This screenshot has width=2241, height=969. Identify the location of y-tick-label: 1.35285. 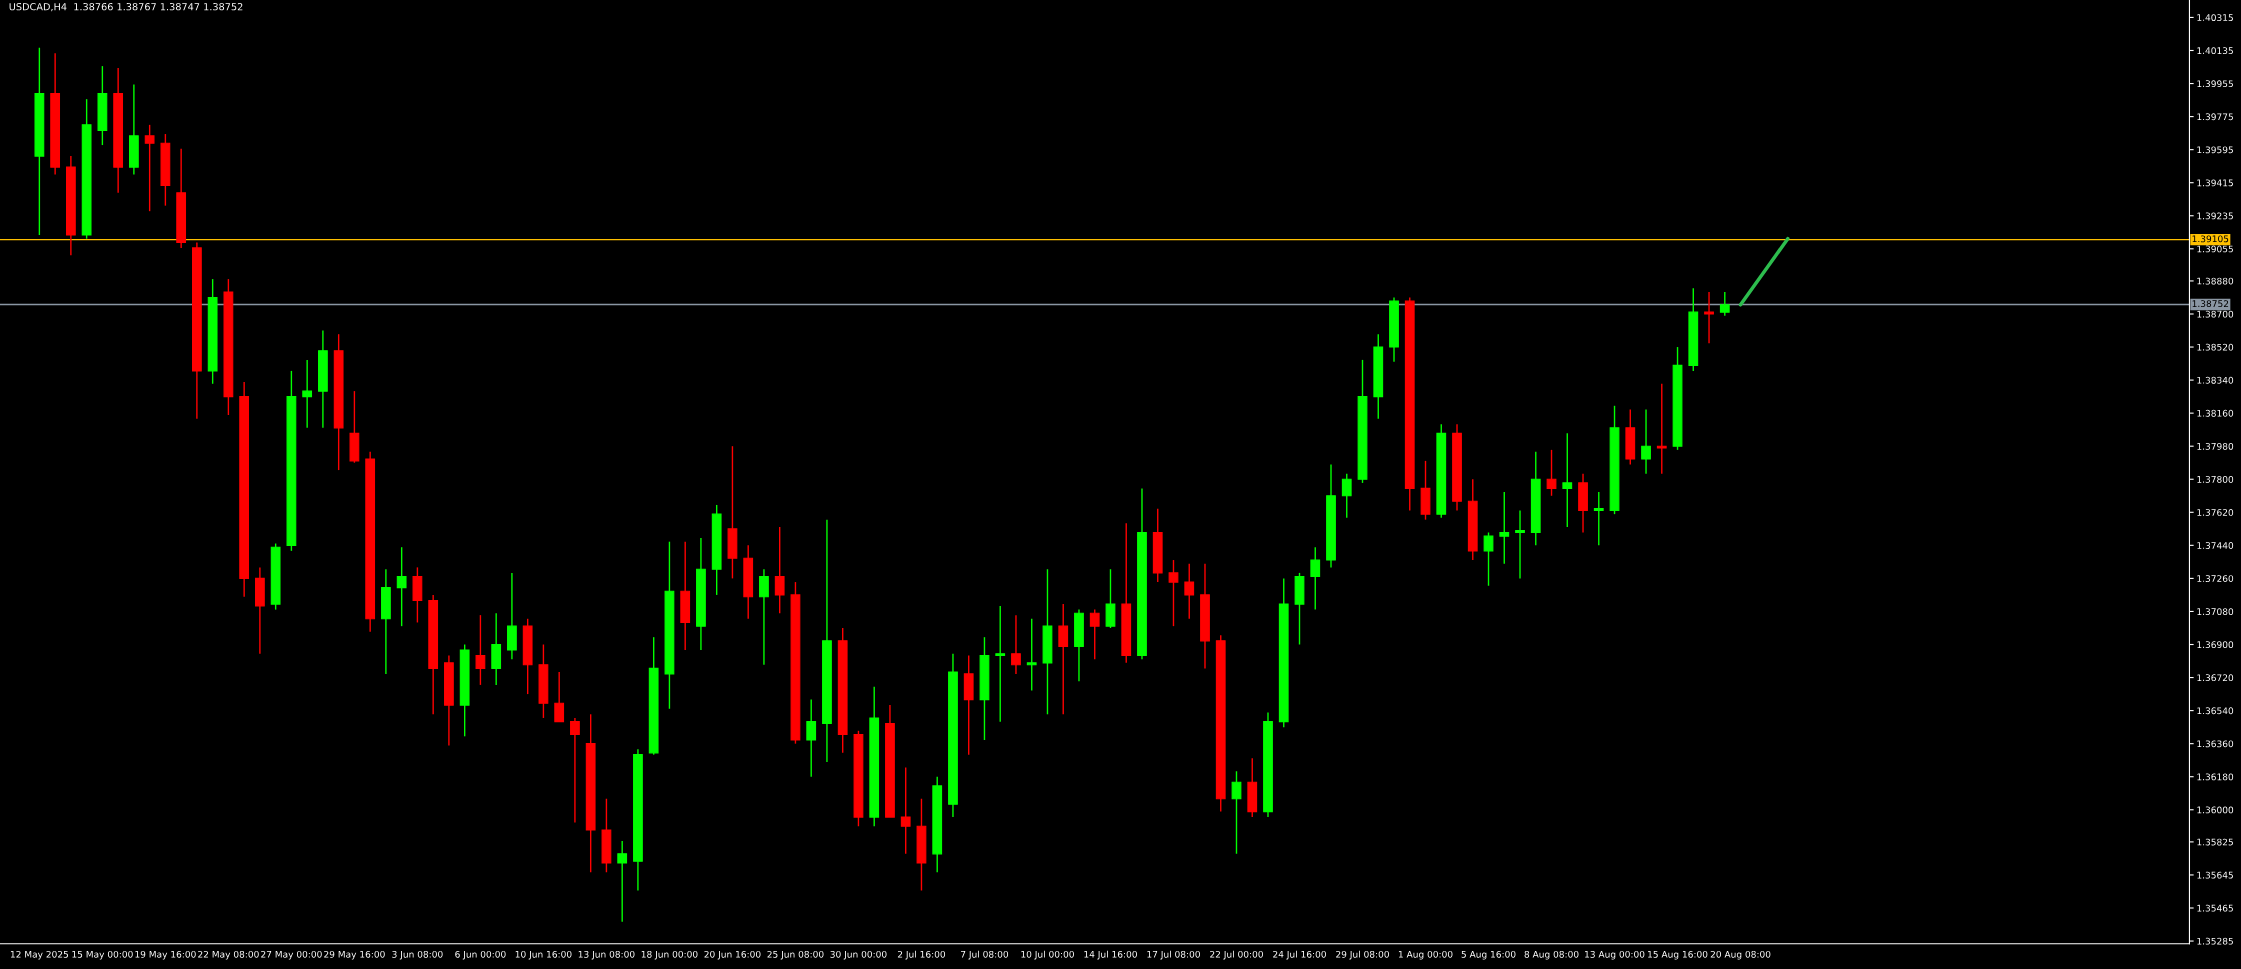
(2215, 941).